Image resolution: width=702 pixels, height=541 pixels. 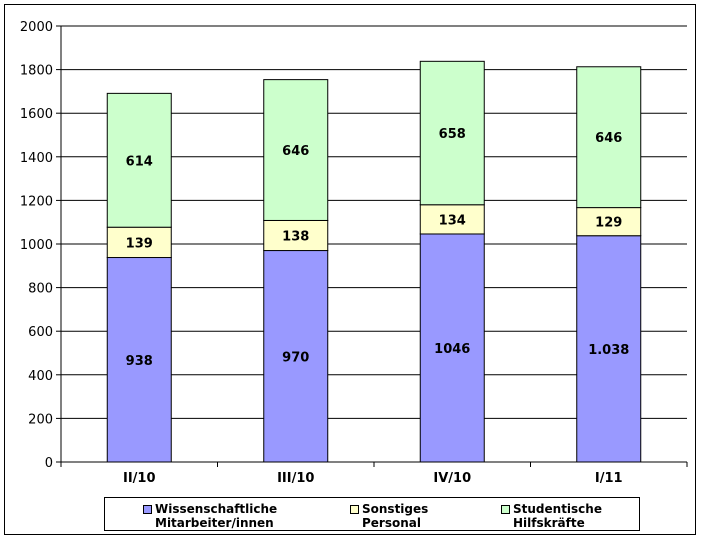 What do you see at coordinates (295, 478) in the screenshot?
I see `category-label: III/10` at bounding box center [295, 478].